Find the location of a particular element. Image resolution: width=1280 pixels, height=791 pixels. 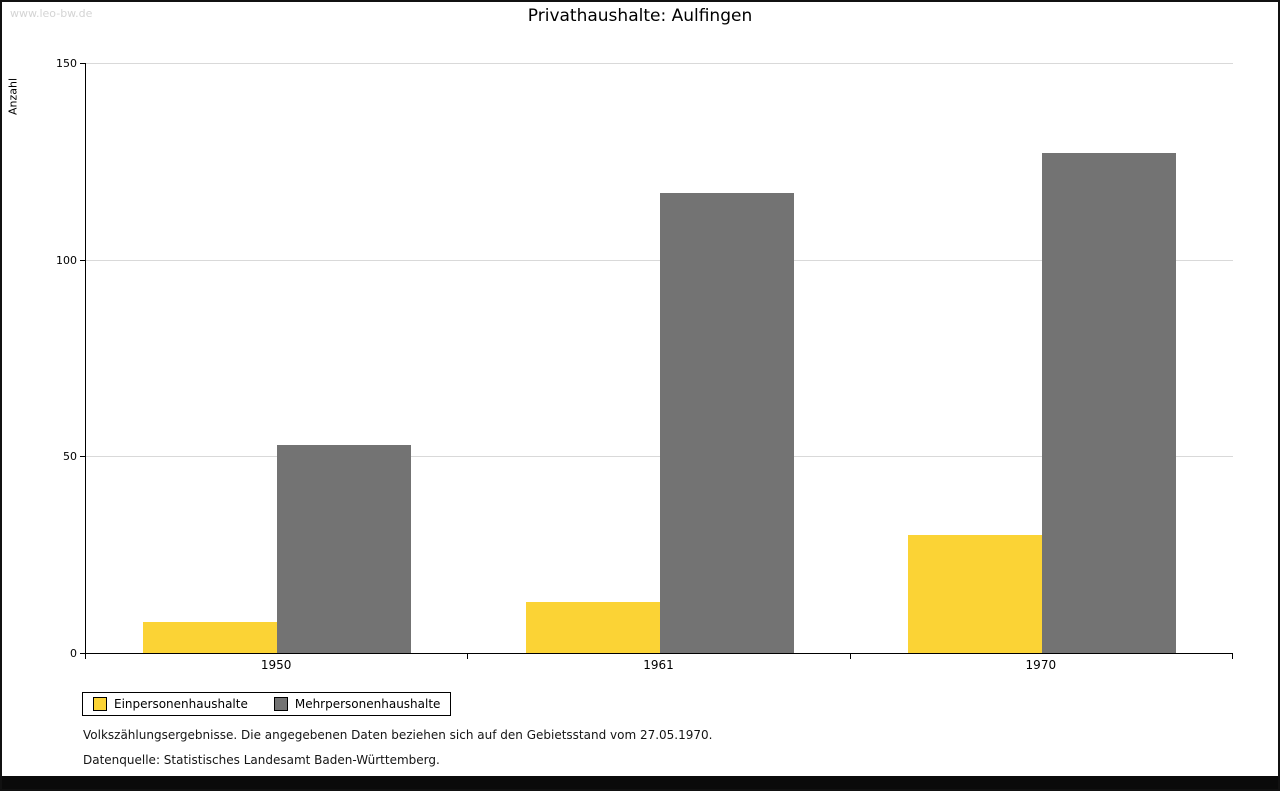

bar-1970-mehrpersonenhaushalte is located at coordinates (1108, 403).